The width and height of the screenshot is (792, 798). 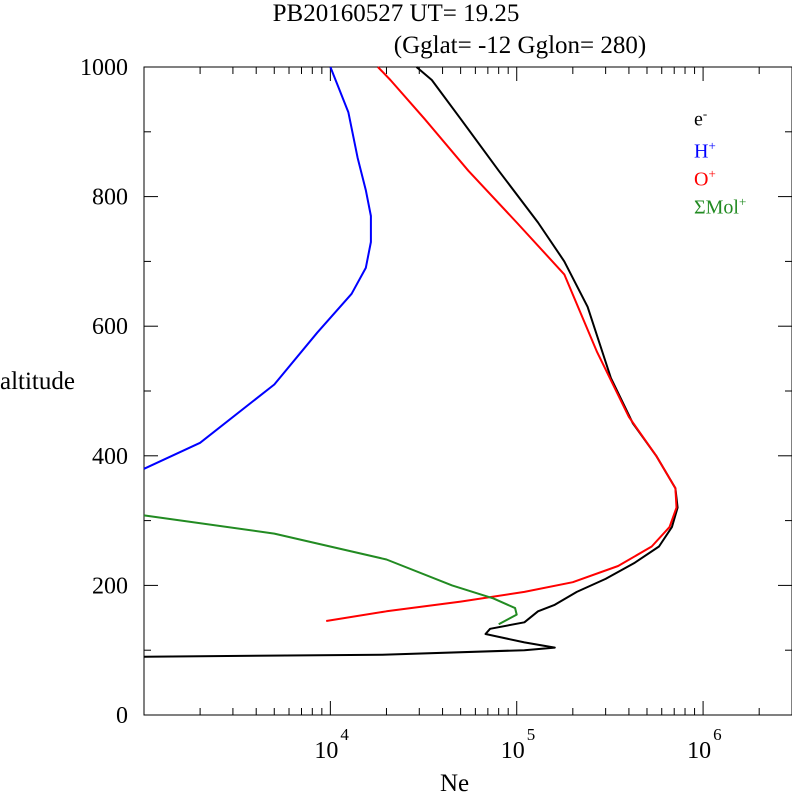 I want to click on chart-title: PB20160527 UT= 19.25, so click(x=396, y=13).